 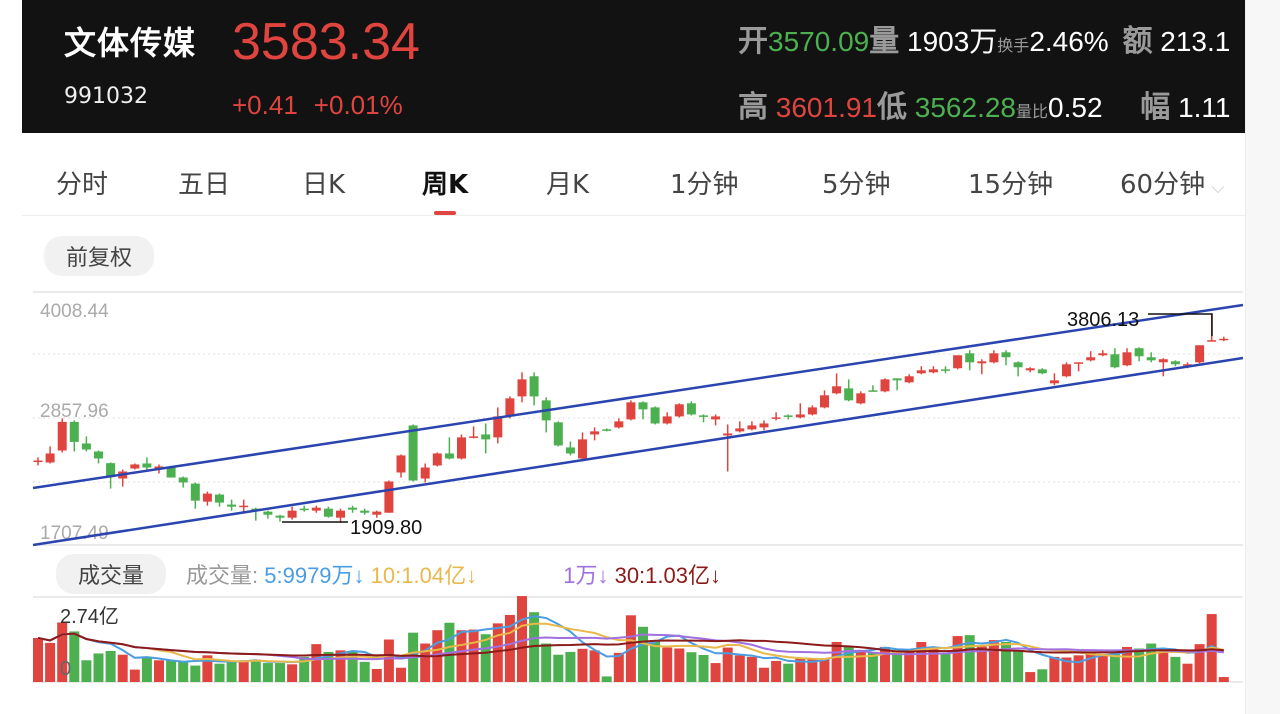 I want to click on open-label: 开, so click(x=753, y=41).